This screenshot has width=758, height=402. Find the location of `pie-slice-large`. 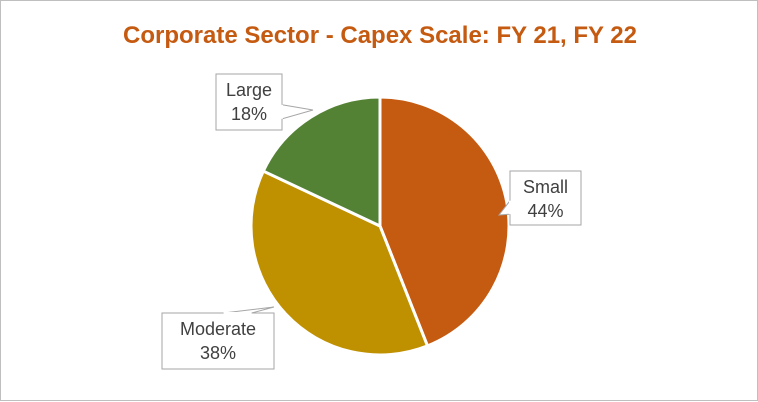

pie-slice-large is located at coordinates (321, 161).